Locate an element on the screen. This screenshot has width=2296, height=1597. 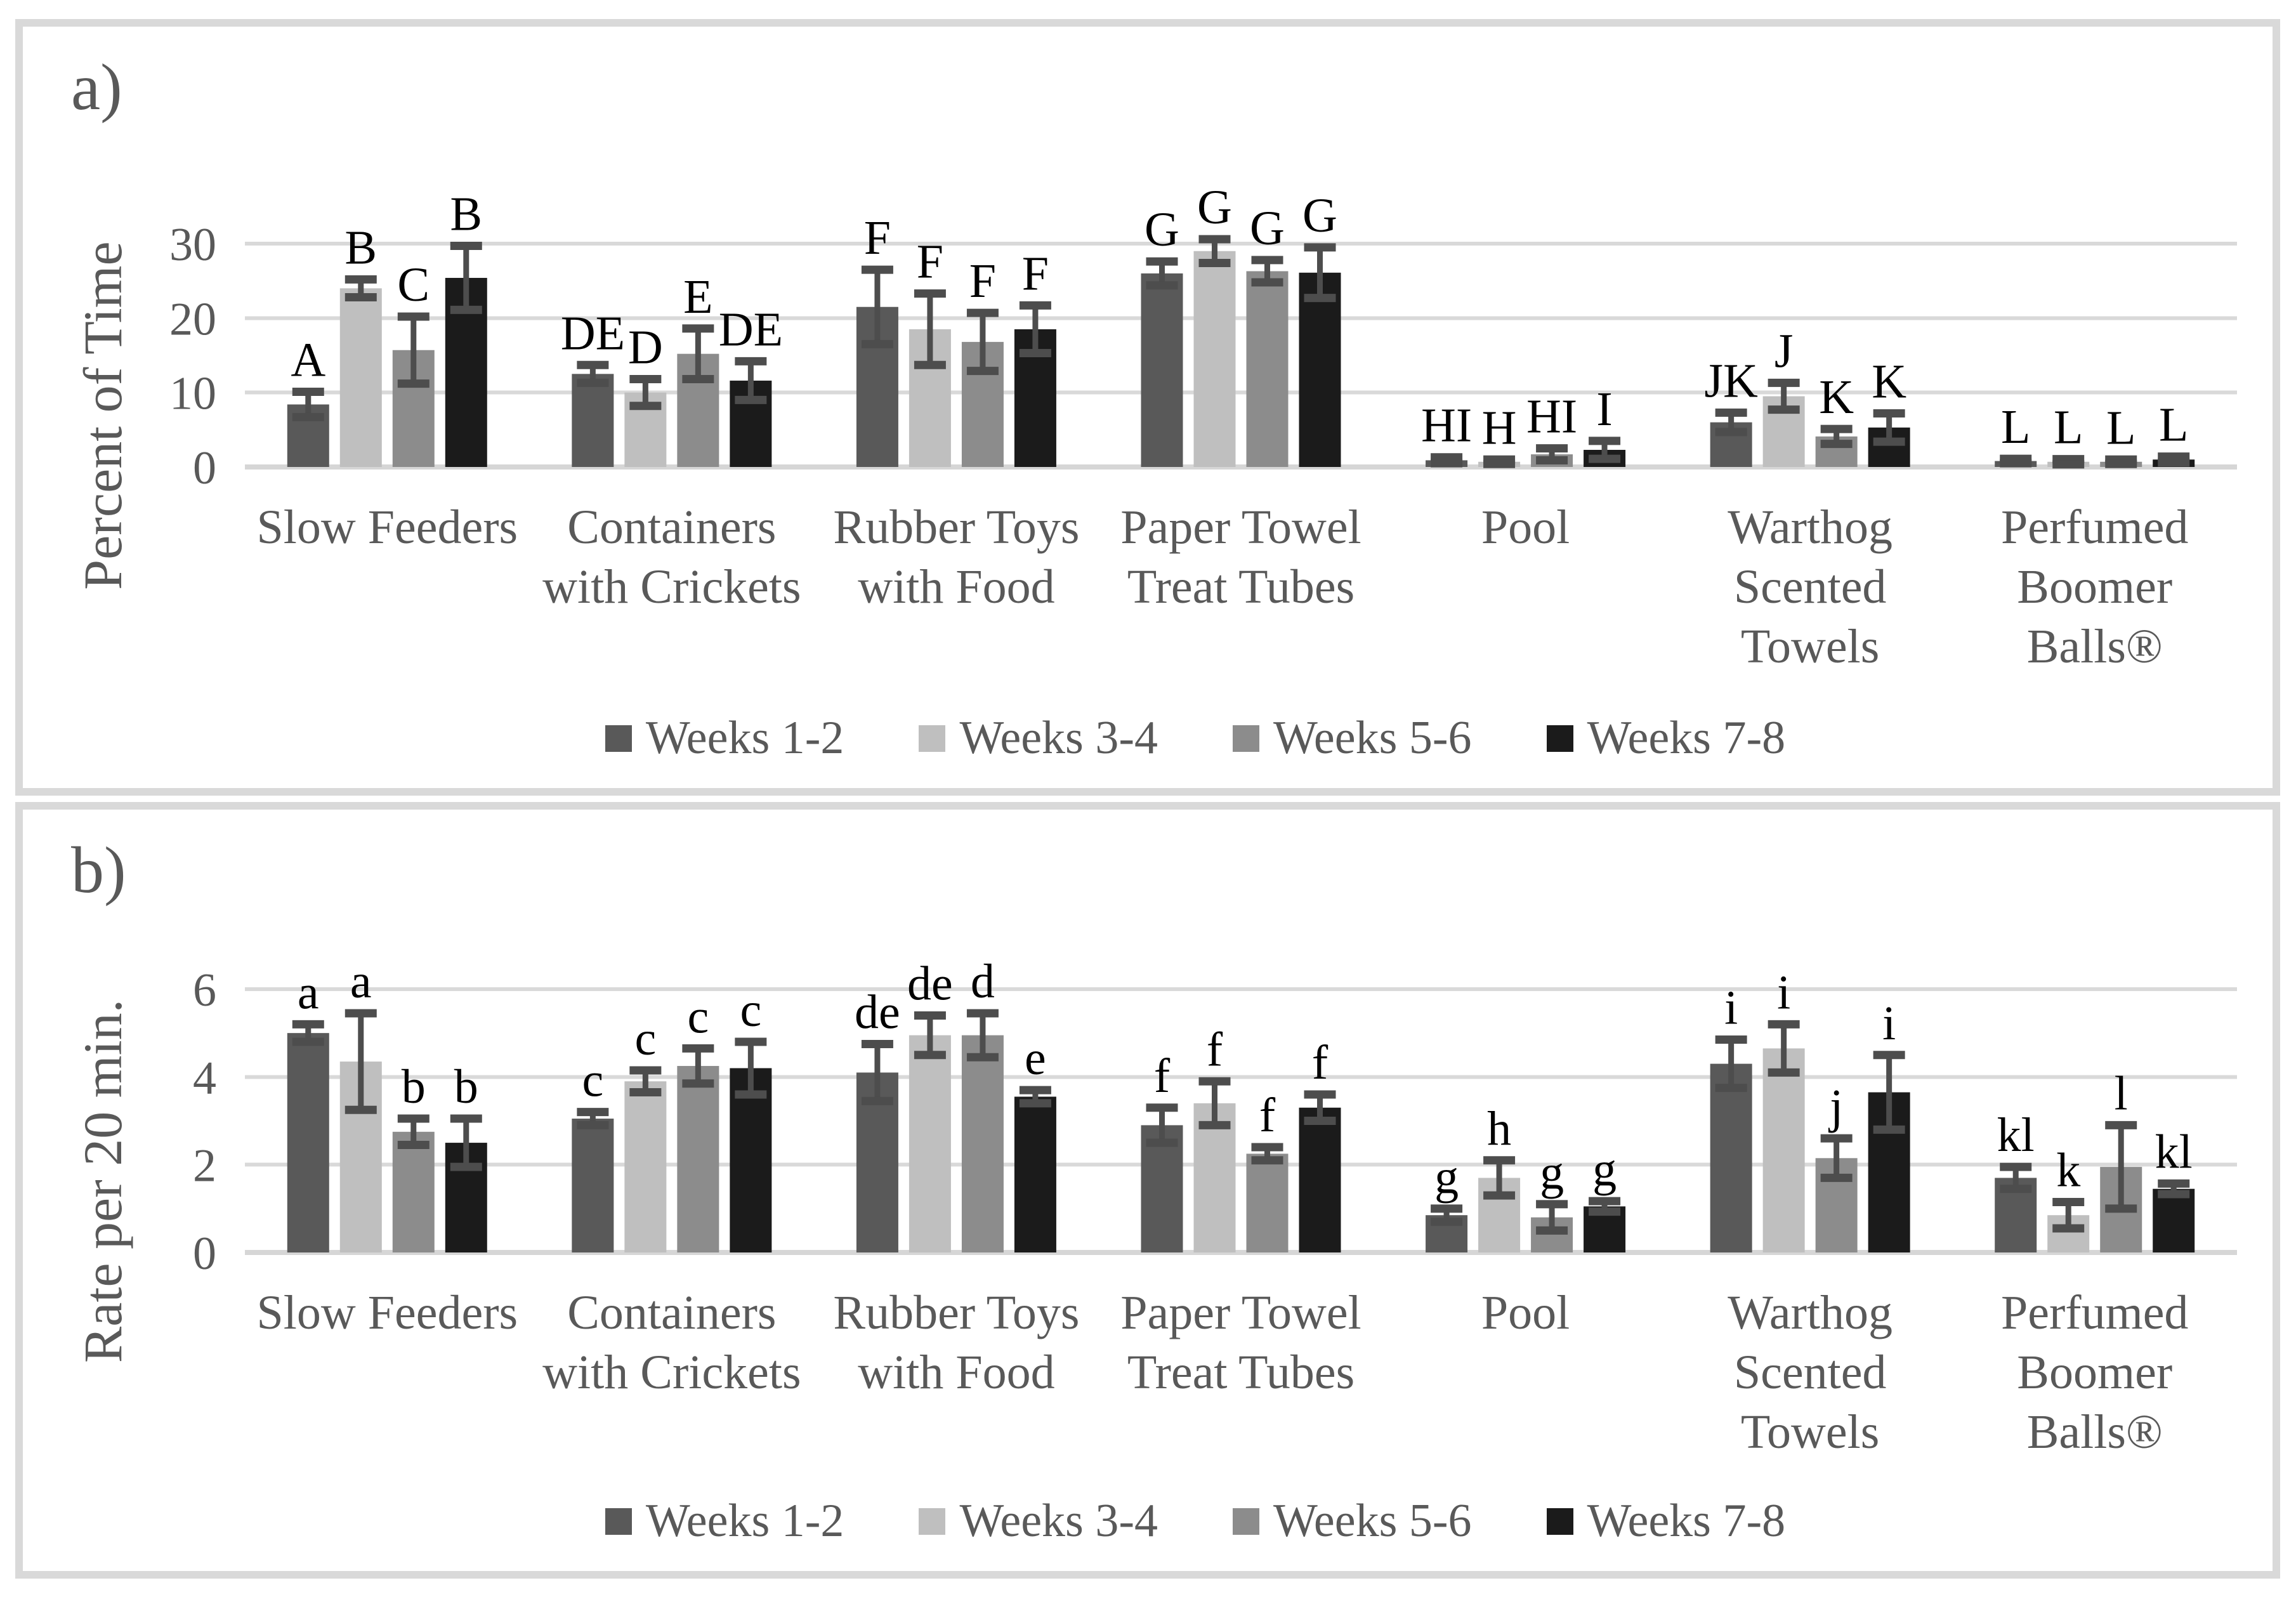
legend-label: Weeks 7-8 is located at coordinates (1686, 1521).